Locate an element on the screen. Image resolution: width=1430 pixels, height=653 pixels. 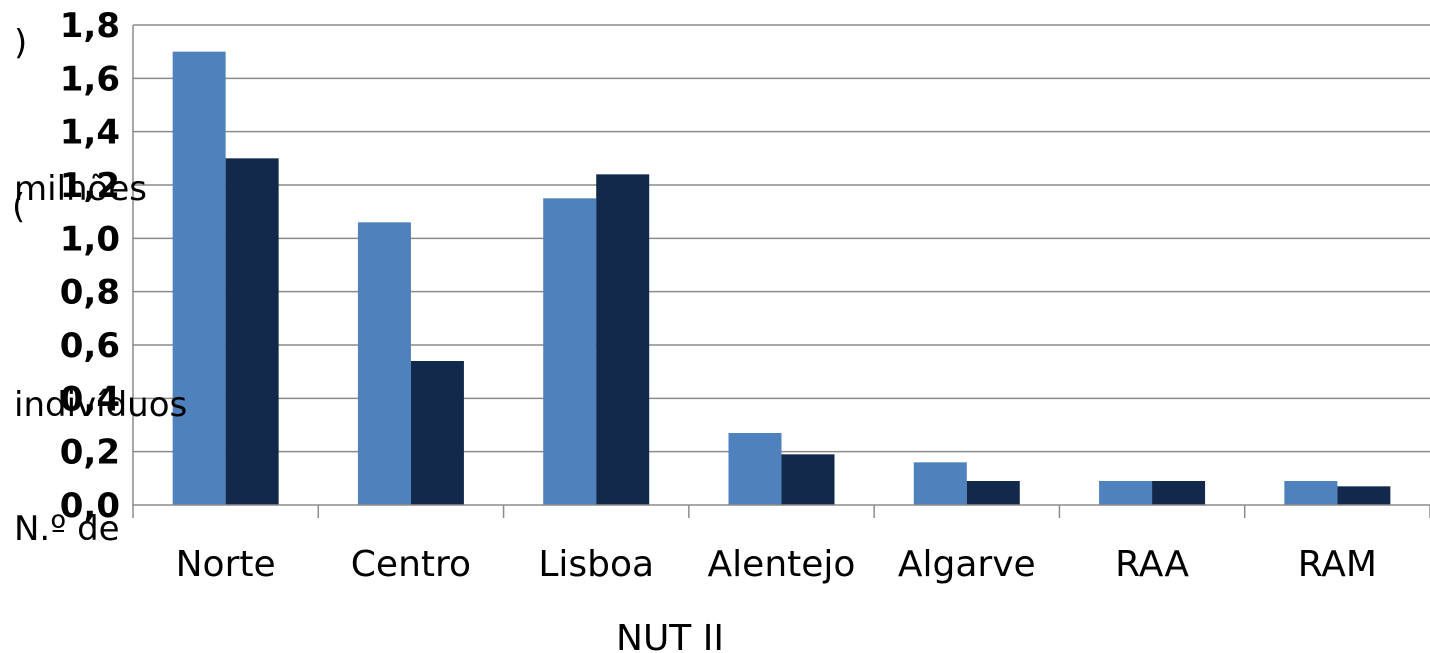
x-category-label: Algarve is located at coordinates (967, 564).